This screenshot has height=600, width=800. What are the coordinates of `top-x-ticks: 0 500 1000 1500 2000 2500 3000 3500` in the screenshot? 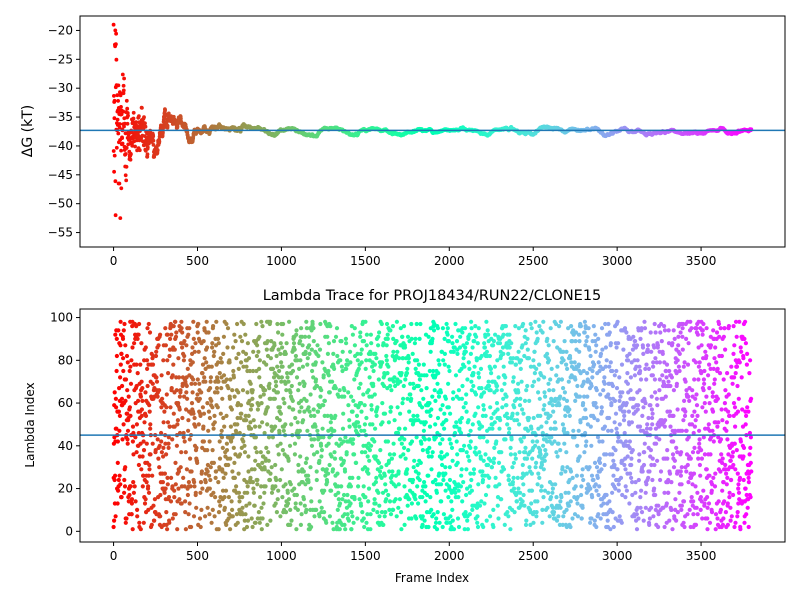 It's located at (413, 257).